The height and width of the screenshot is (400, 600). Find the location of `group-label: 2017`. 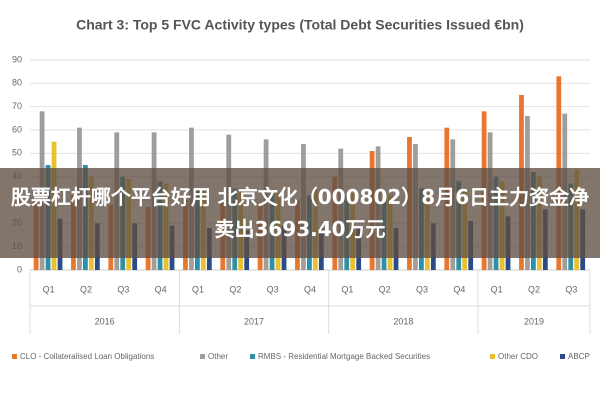

group-label: 2017 is located at coordinates (254, 321).